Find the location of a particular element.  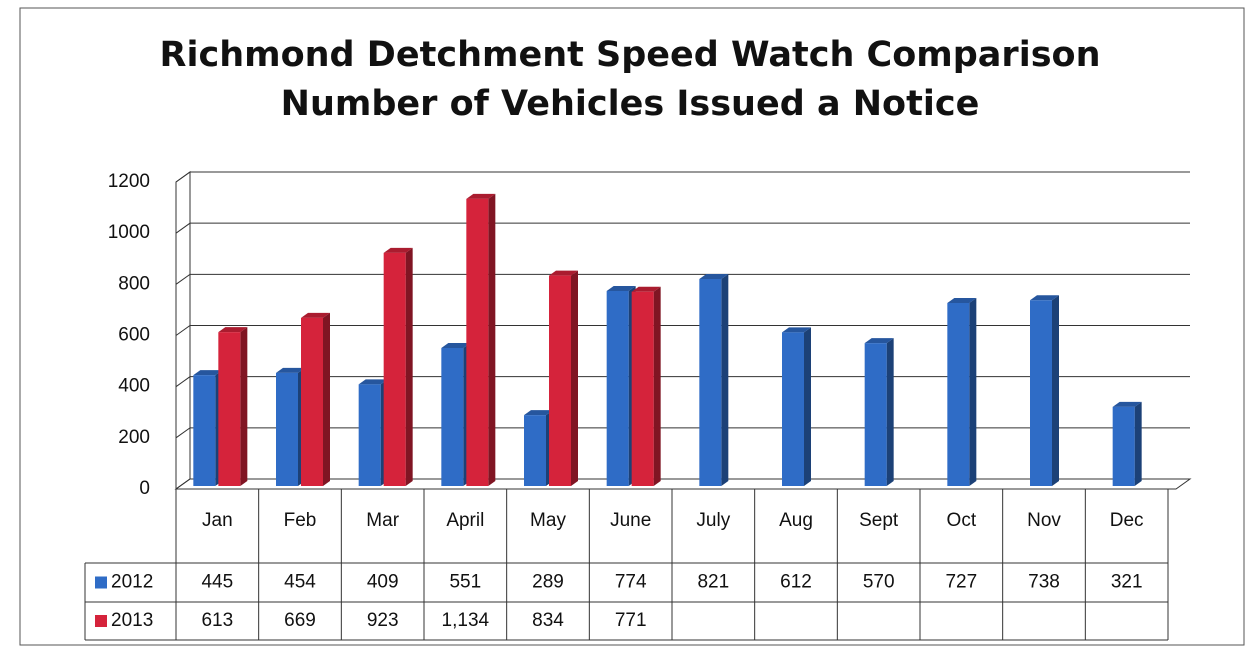

table-value: 445 is located at coordinates (217, 582).